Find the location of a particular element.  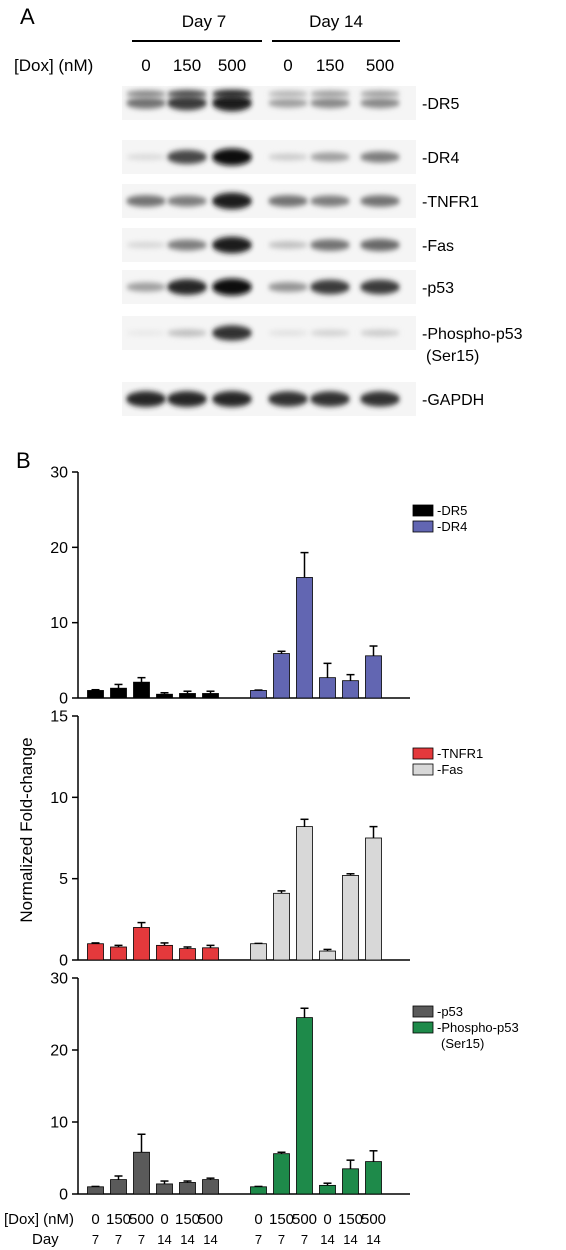

blot-row: -GAPDH is located at coordinates (303, 399).